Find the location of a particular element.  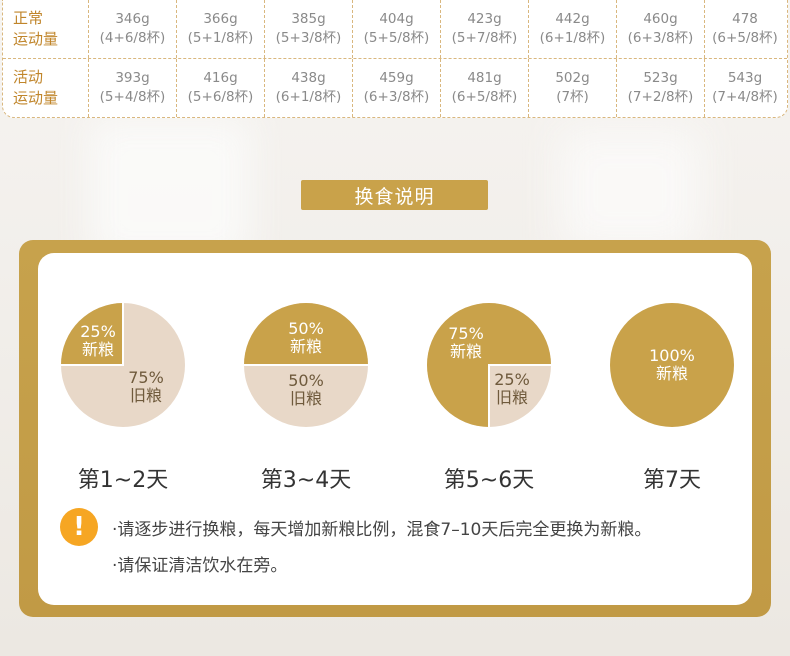

feeding-amount-cell: 459g (6+3/8杯) is located at coordinates (397, 88).